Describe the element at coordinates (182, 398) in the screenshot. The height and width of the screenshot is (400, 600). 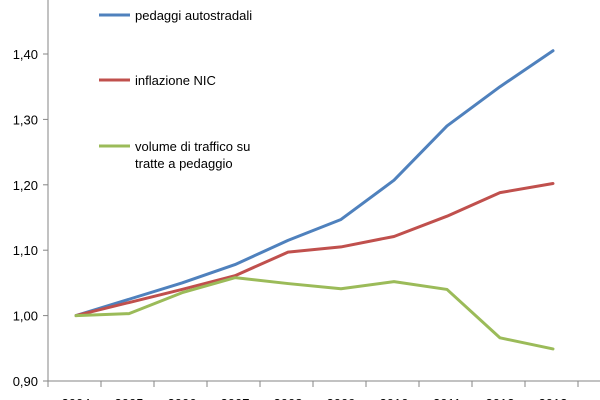
I see `x-tick-label: 2006` at that location.